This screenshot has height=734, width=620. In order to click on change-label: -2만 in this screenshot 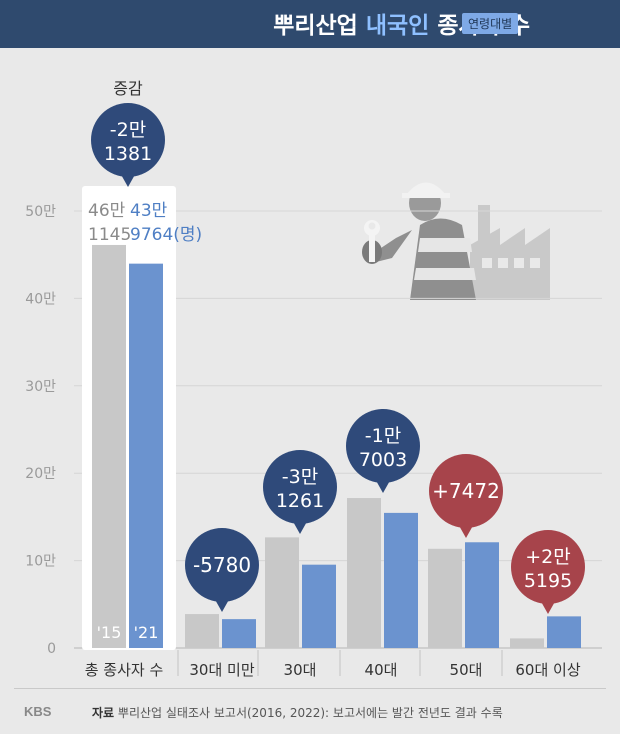, I will do `click(128, 130)`.